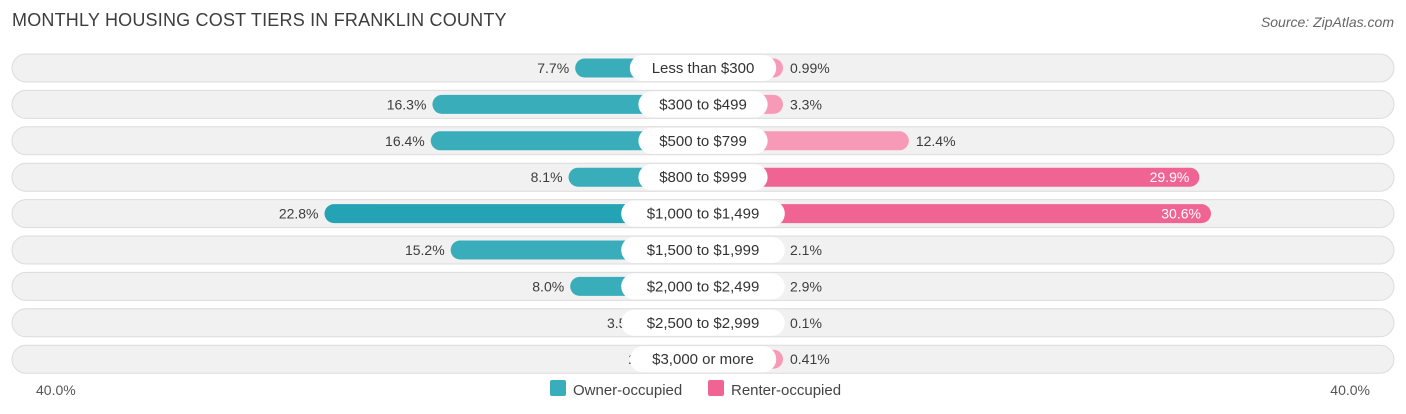 This screenshot has width=1406, height=414. I want to click on category-label: $3,000 or more, so click(703, 359).